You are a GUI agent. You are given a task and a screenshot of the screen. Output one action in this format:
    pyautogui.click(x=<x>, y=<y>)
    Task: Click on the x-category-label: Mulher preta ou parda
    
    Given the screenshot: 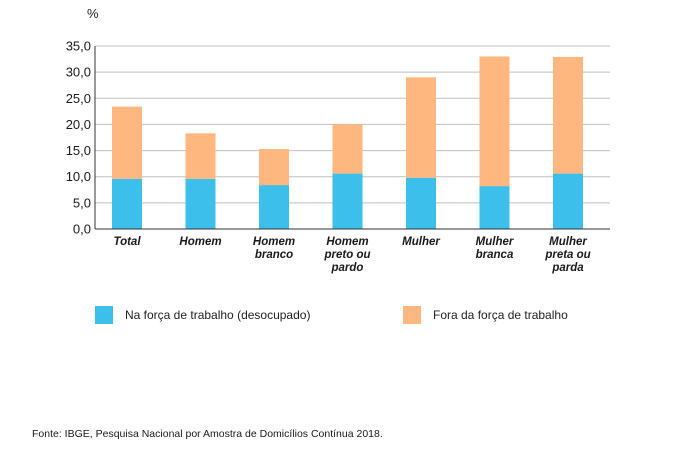 What is the action you would take?
    pyautogui.click(x=567, y=255)
    